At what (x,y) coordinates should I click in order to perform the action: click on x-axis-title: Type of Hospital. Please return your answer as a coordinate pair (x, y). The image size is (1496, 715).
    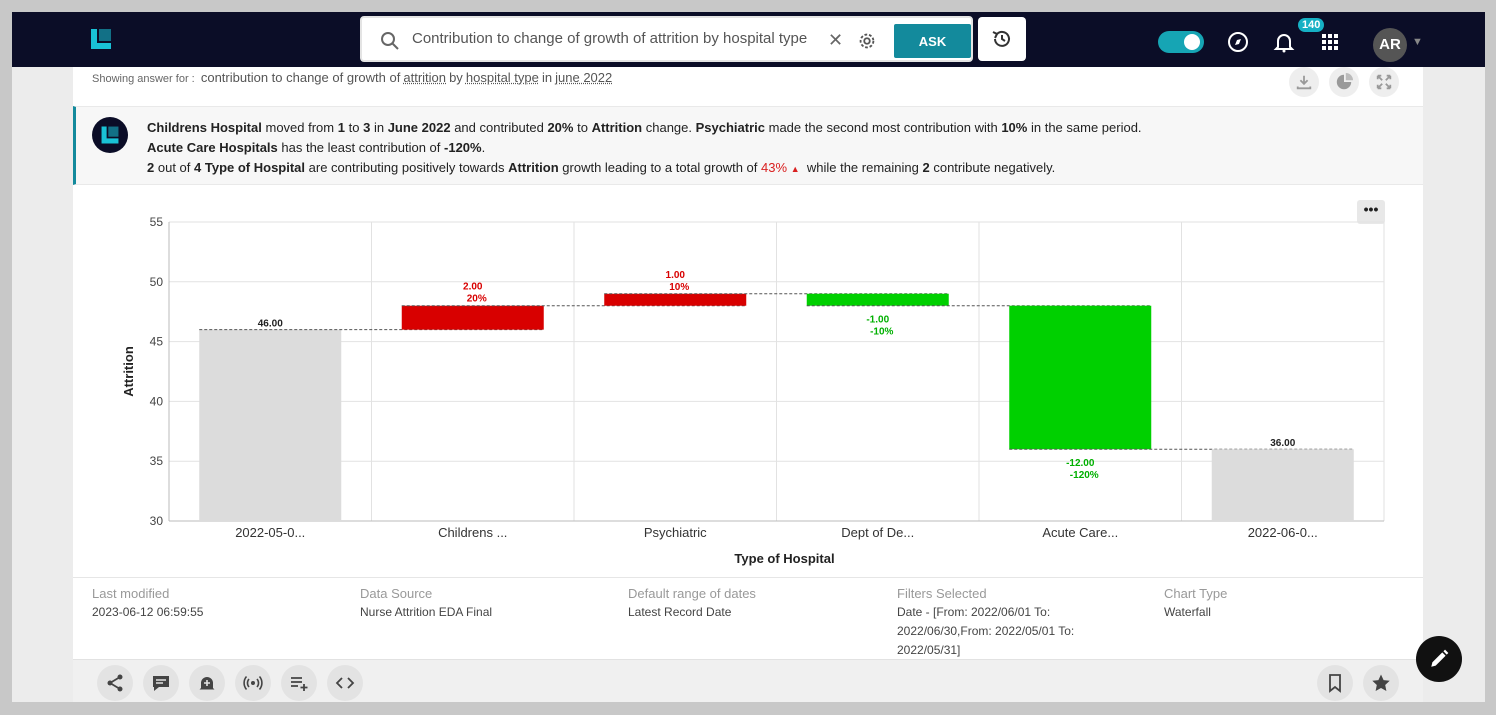
    Looking at the image, I should click on (784, 558).